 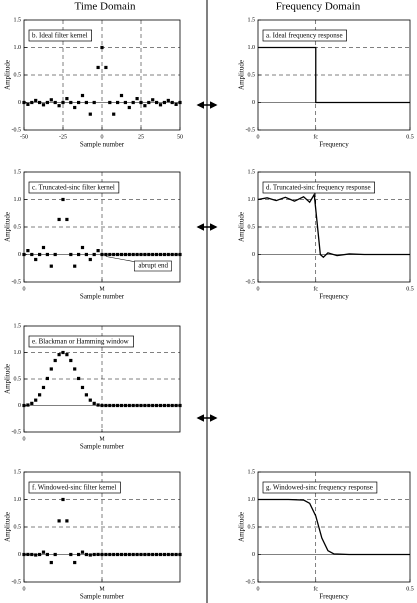 I want to click on x-axis-title: Frequency, so click(x=334, y=297).